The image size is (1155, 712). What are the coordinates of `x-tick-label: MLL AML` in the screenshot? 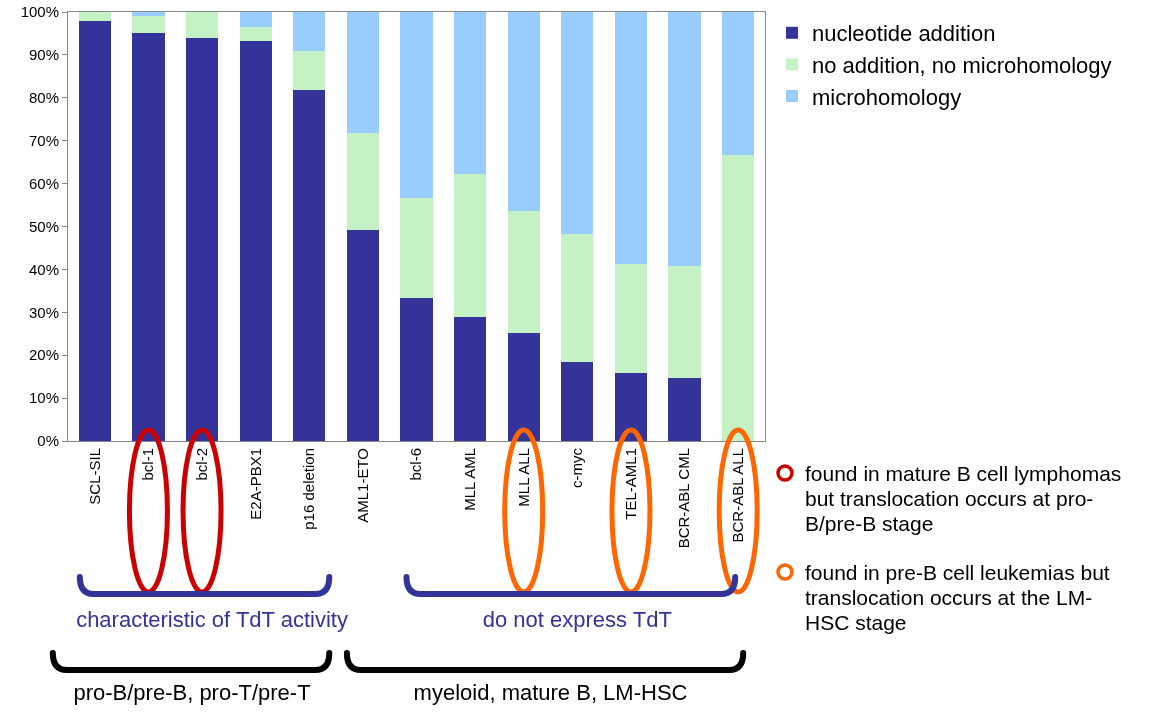 It's located at (469, 479).